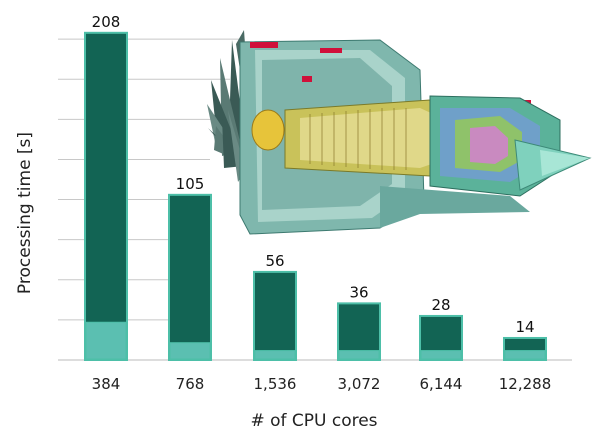 This screenshot has width=598, height=441. I want to click on bar-value-label: 28, so click(440, 305).